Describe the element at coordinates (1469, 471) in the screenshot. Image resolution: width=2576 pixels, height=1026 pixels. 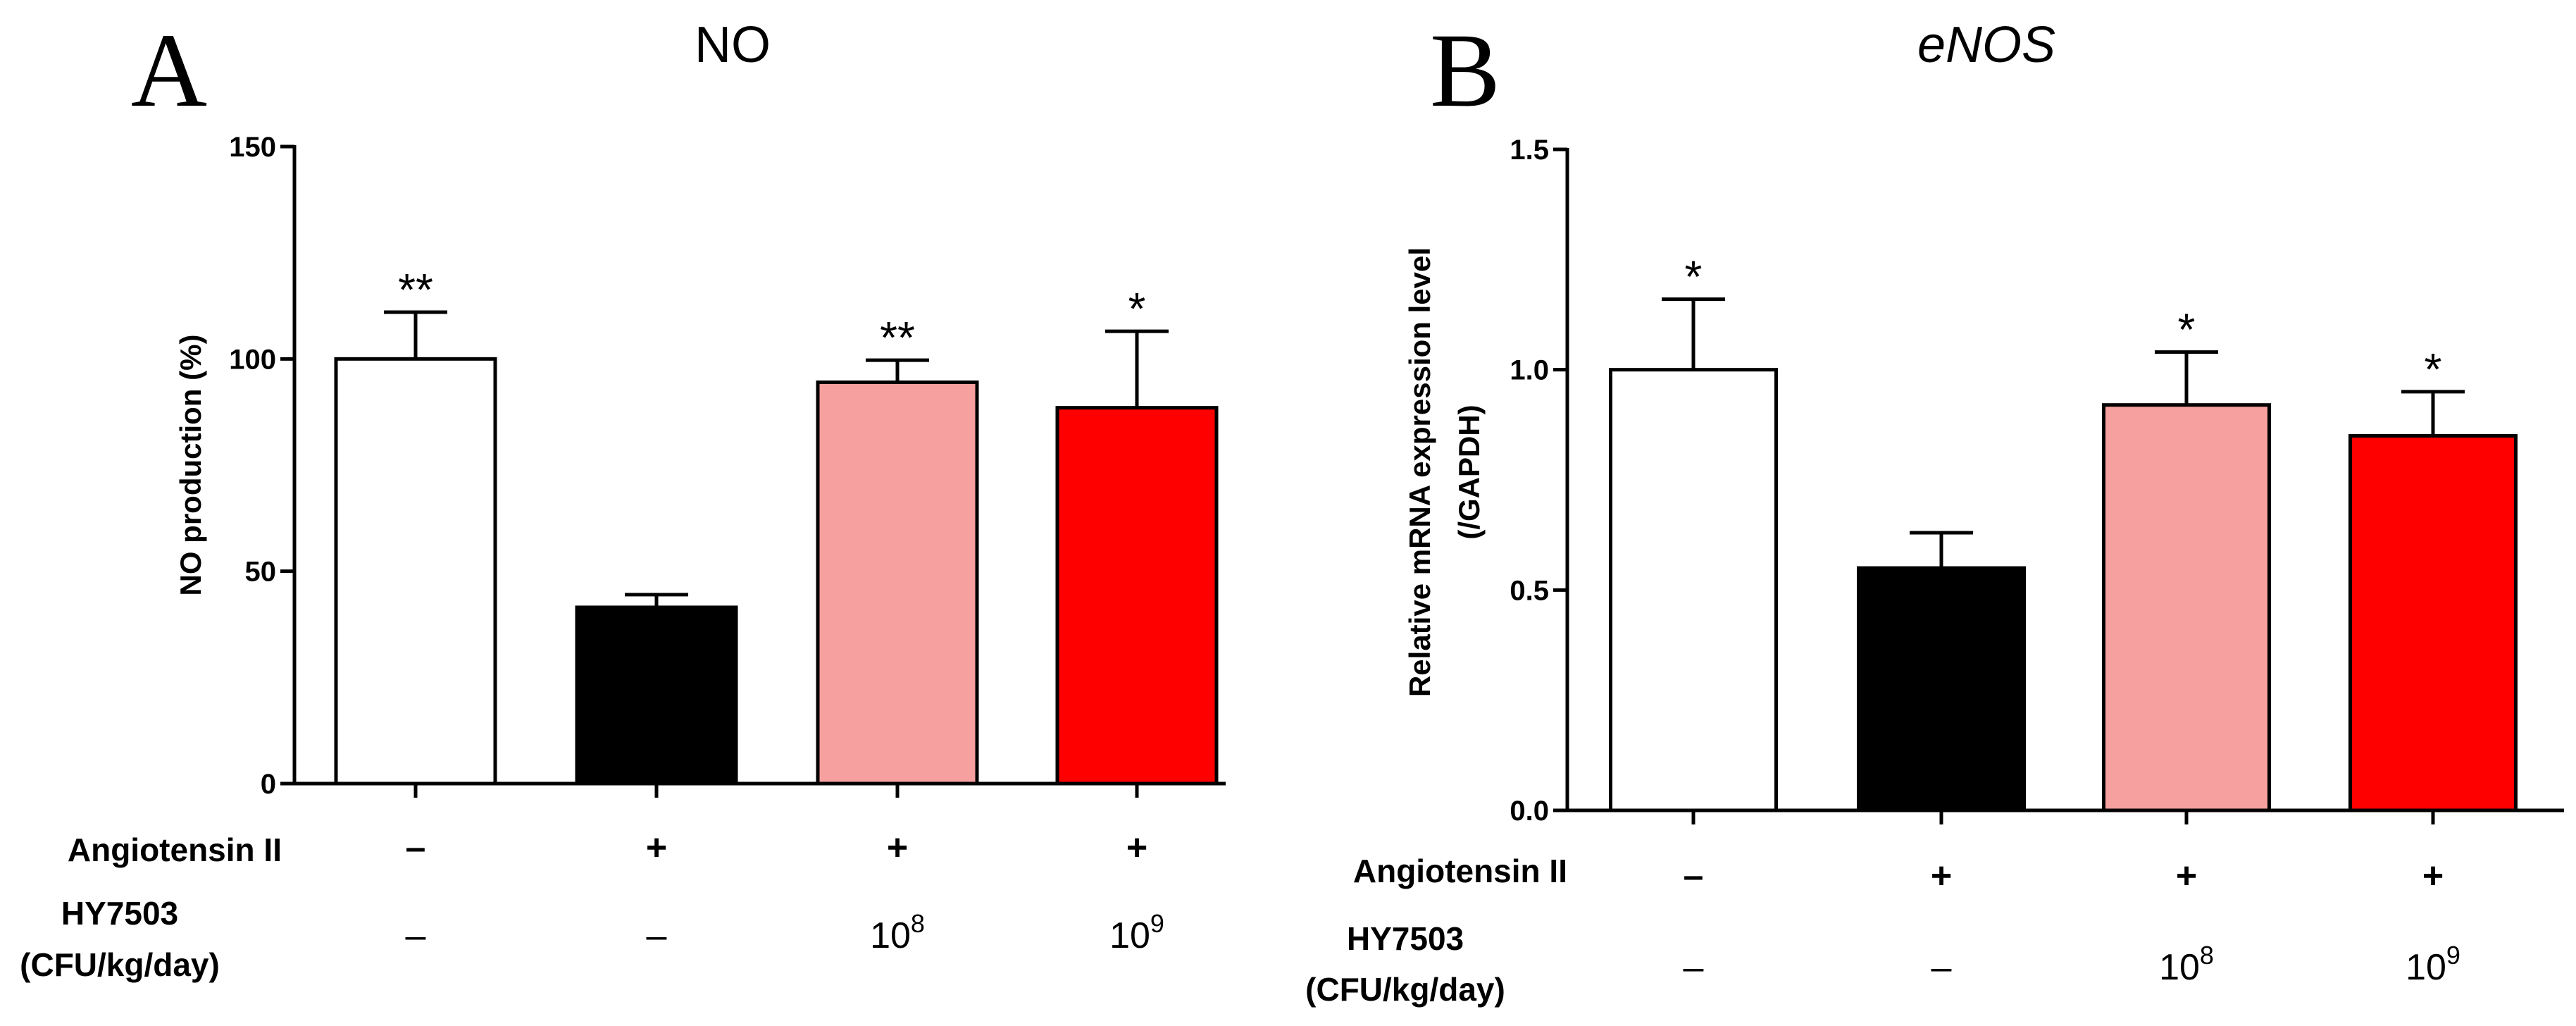
I see `y-axis-label-line2: (/GAPDH)` at that location.